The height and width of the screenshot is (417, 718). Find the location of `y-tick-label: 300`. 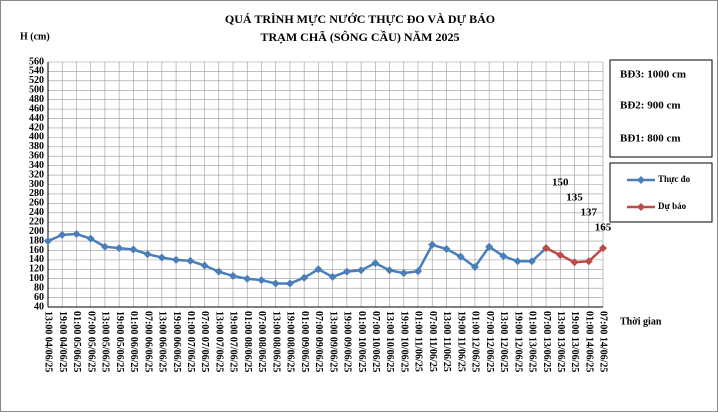

y-tick-label: 300 is located at coordinates (36, 184).